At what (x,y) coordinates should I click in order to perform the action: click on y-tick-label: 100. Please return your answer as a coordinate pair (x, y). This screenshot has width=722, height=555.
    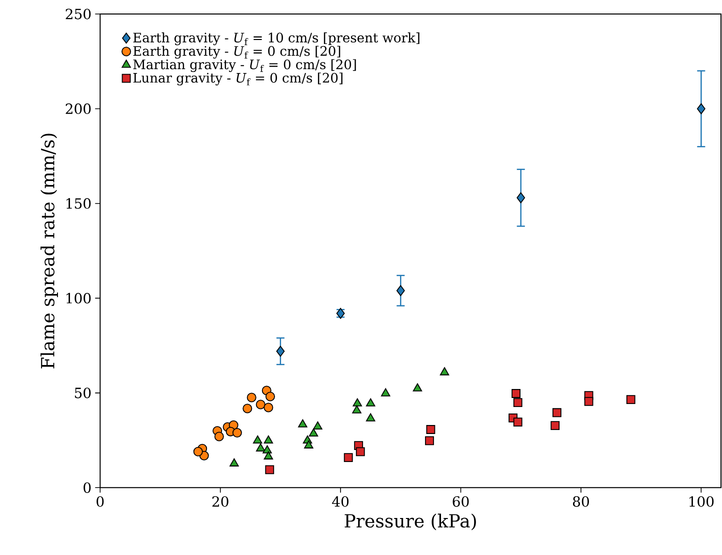
    Looking at the image, I should click on (78, 298).